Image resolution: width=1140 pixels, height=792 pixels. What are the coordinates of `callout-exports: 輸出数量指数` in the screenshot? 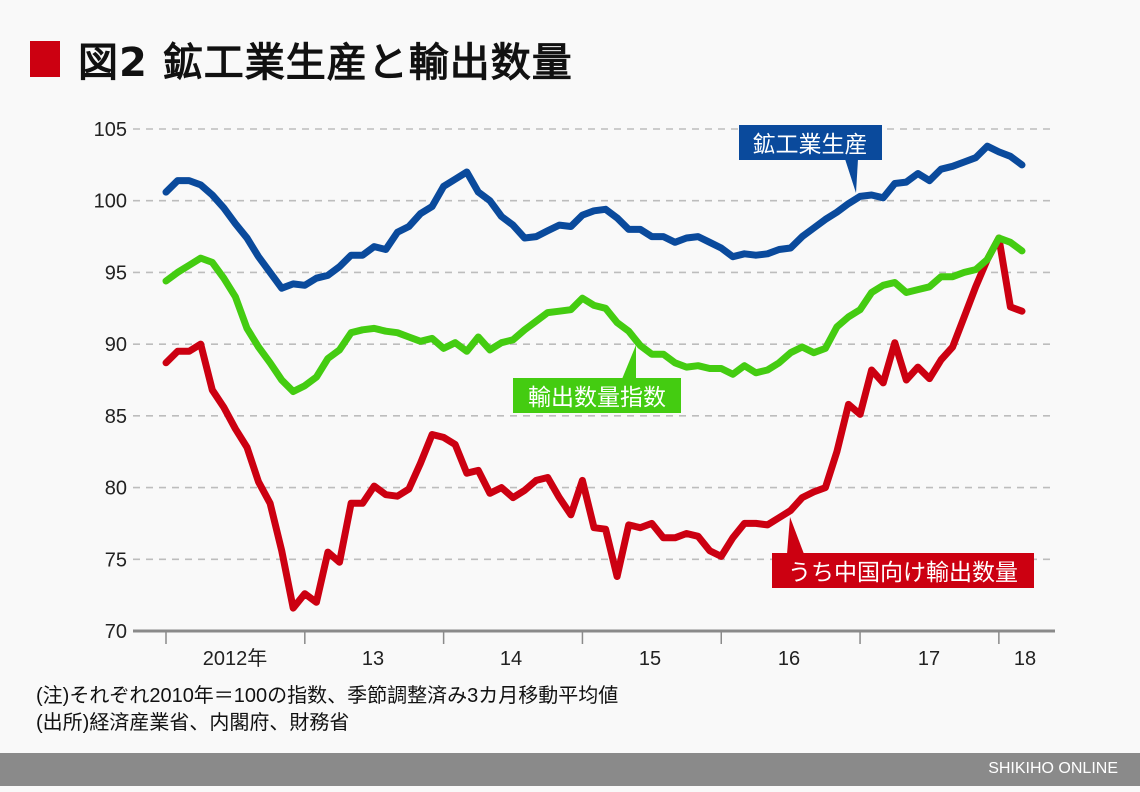 It's located at (597, 379).